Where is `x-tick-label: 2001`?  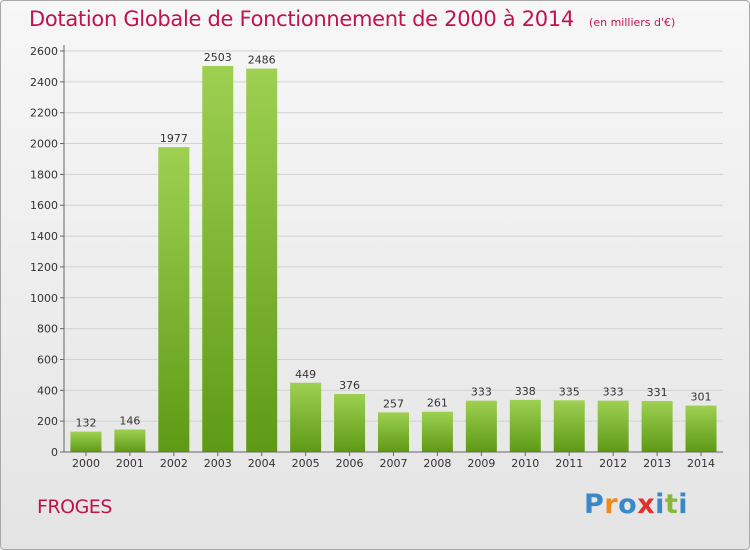 x-tick-label: 2001 is located at coordinates (130, 463).